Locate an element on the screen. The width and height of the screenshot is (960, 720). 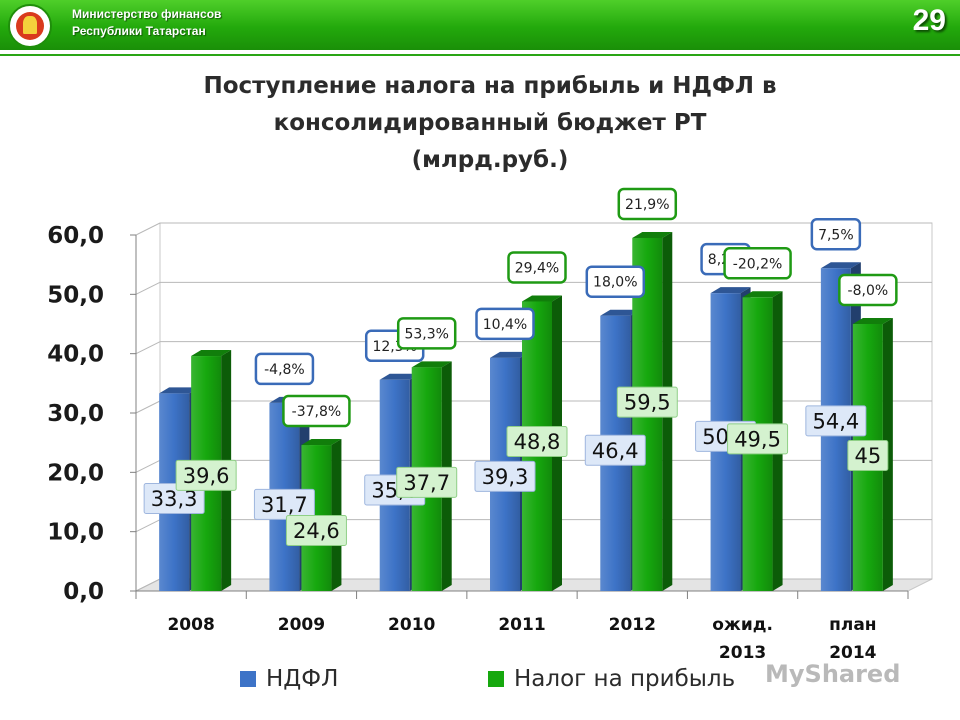
growth-label-text: 18,0% is located at coordinates (615, 283).